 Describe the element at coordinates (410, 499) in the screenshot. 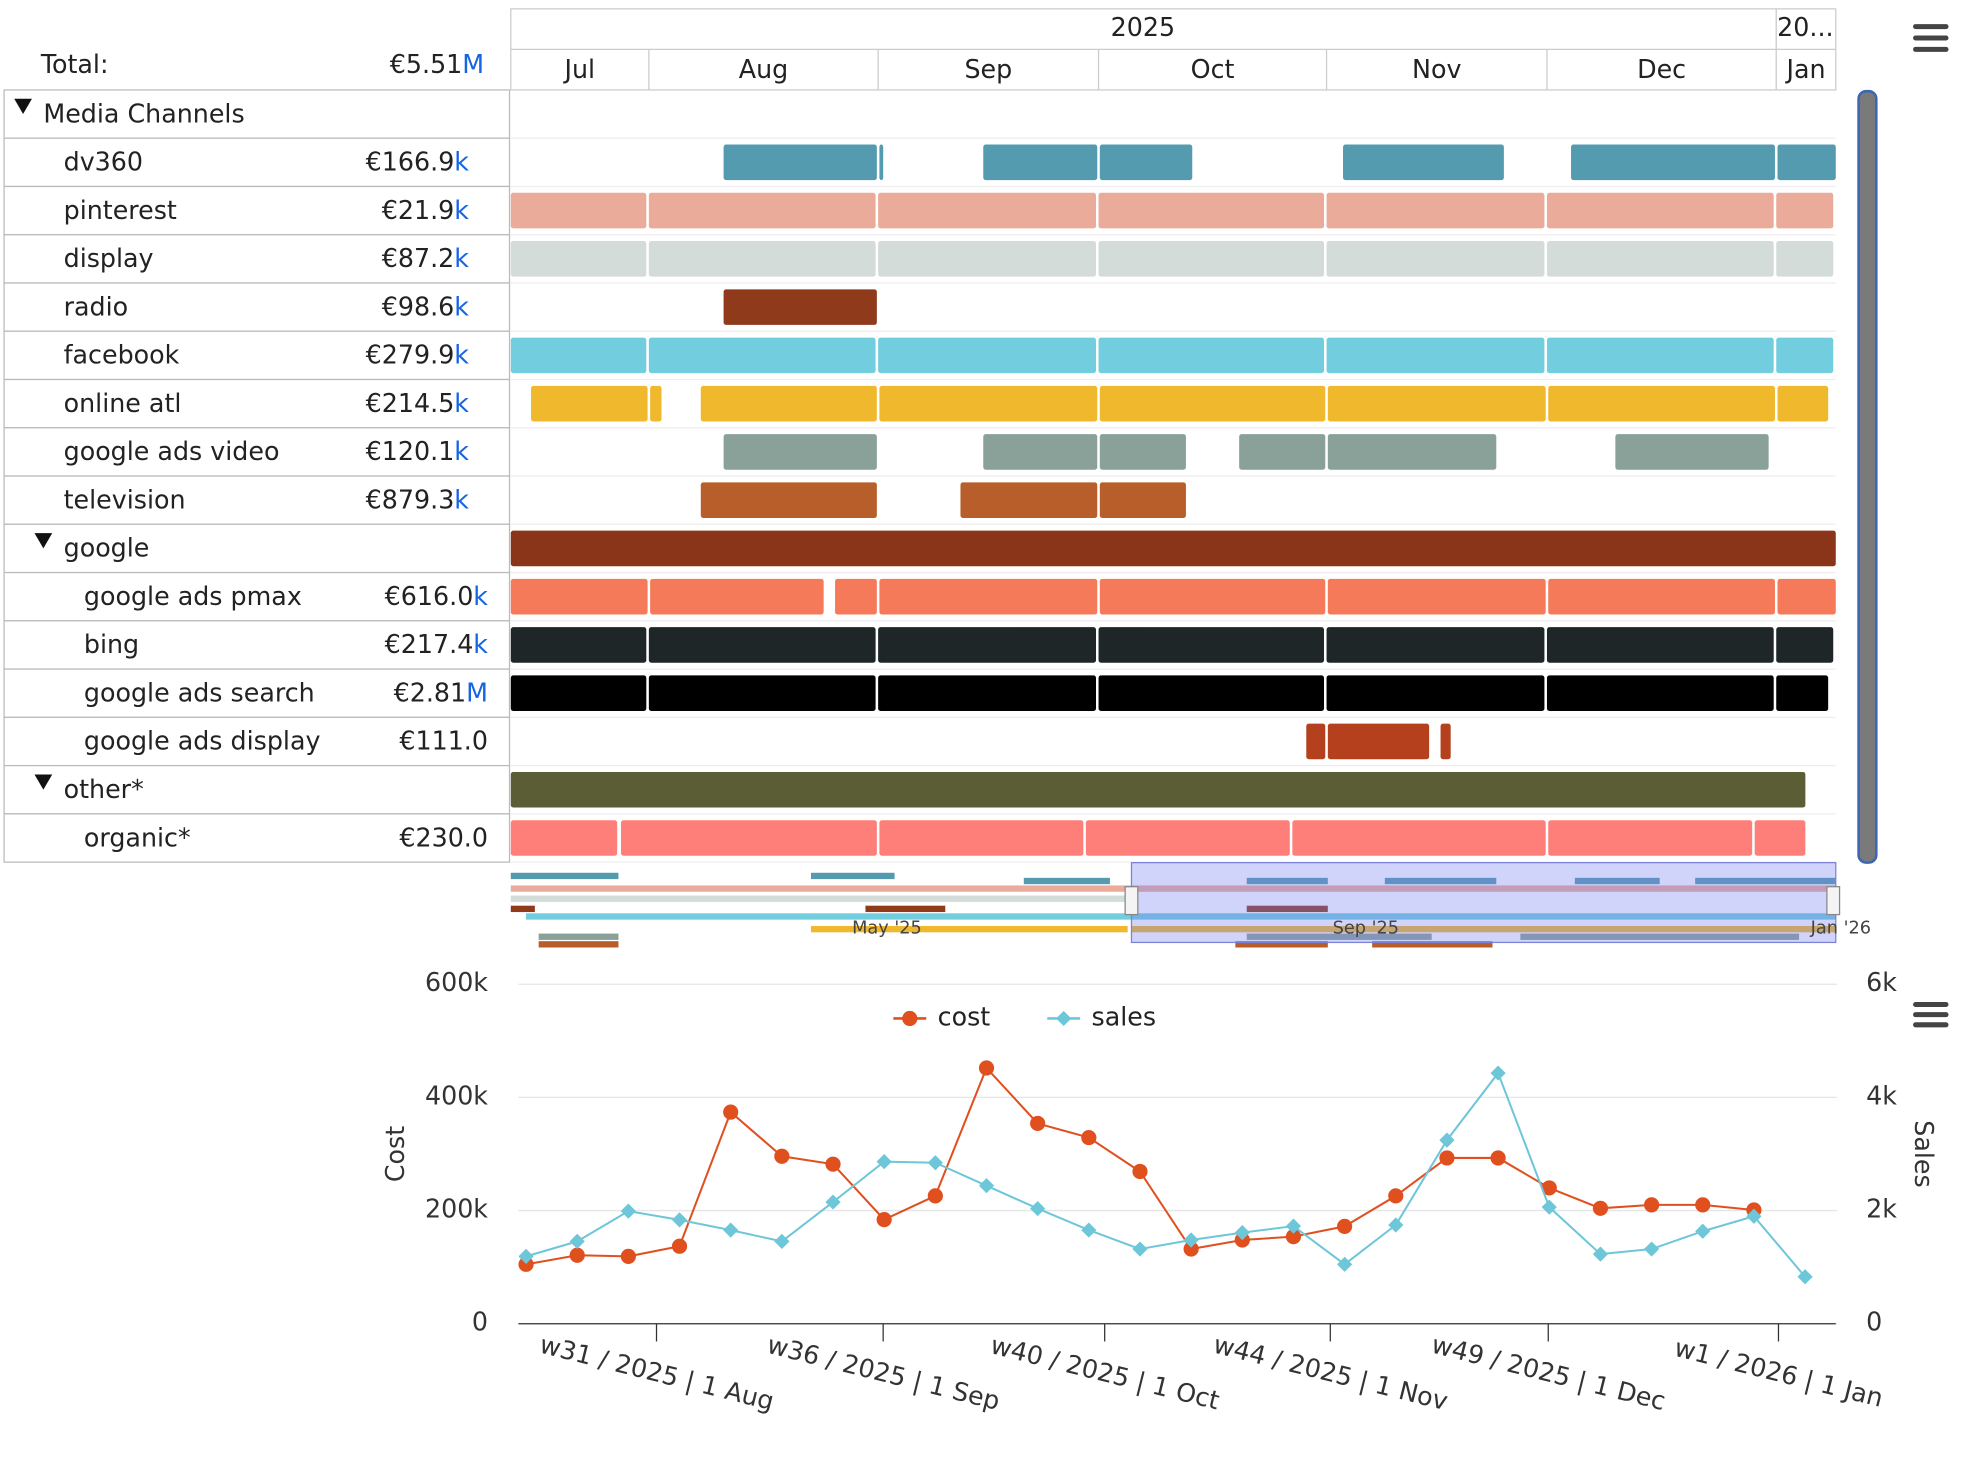

I see `amount: €879.3` at that location.